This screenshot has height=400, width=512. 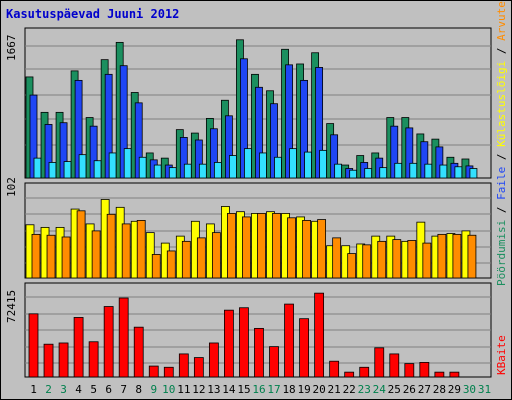 What do you see at coordinates (454, 389) in the screenshot?
I see `x-tick-label-29: 29` at bounding box center [454, 389].